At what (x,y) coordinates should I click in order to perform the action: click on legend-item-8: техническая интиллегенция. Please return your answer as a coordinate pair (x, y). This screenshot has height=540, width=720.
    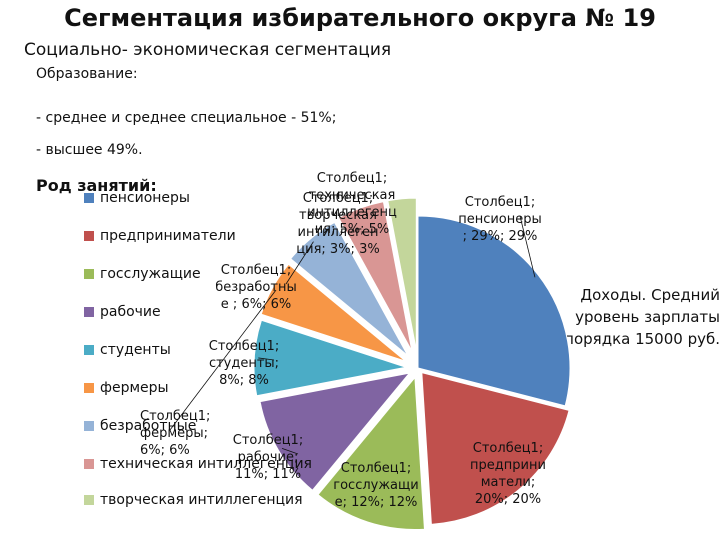
    Looking at the image, I should click on (198, 464).